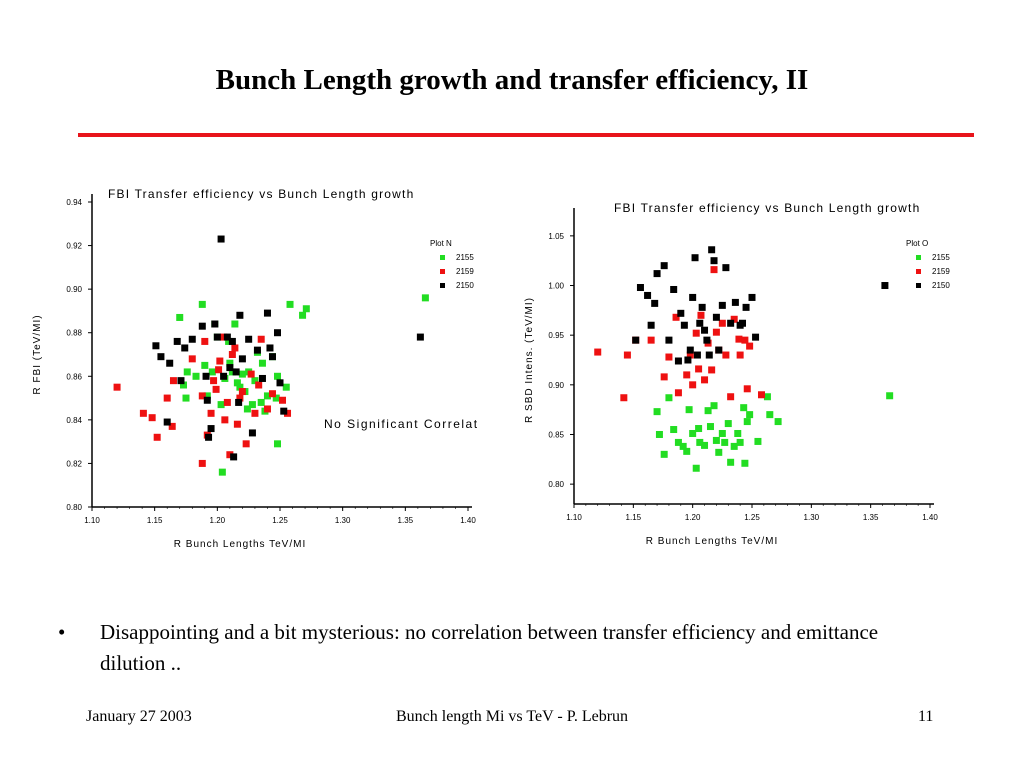 This screenshot has width=1024, height=768. What do you see at coordinates (752, 517) in the screenshot?
I see `x-tick-label: 1.25` at bounding box center [752, 517].